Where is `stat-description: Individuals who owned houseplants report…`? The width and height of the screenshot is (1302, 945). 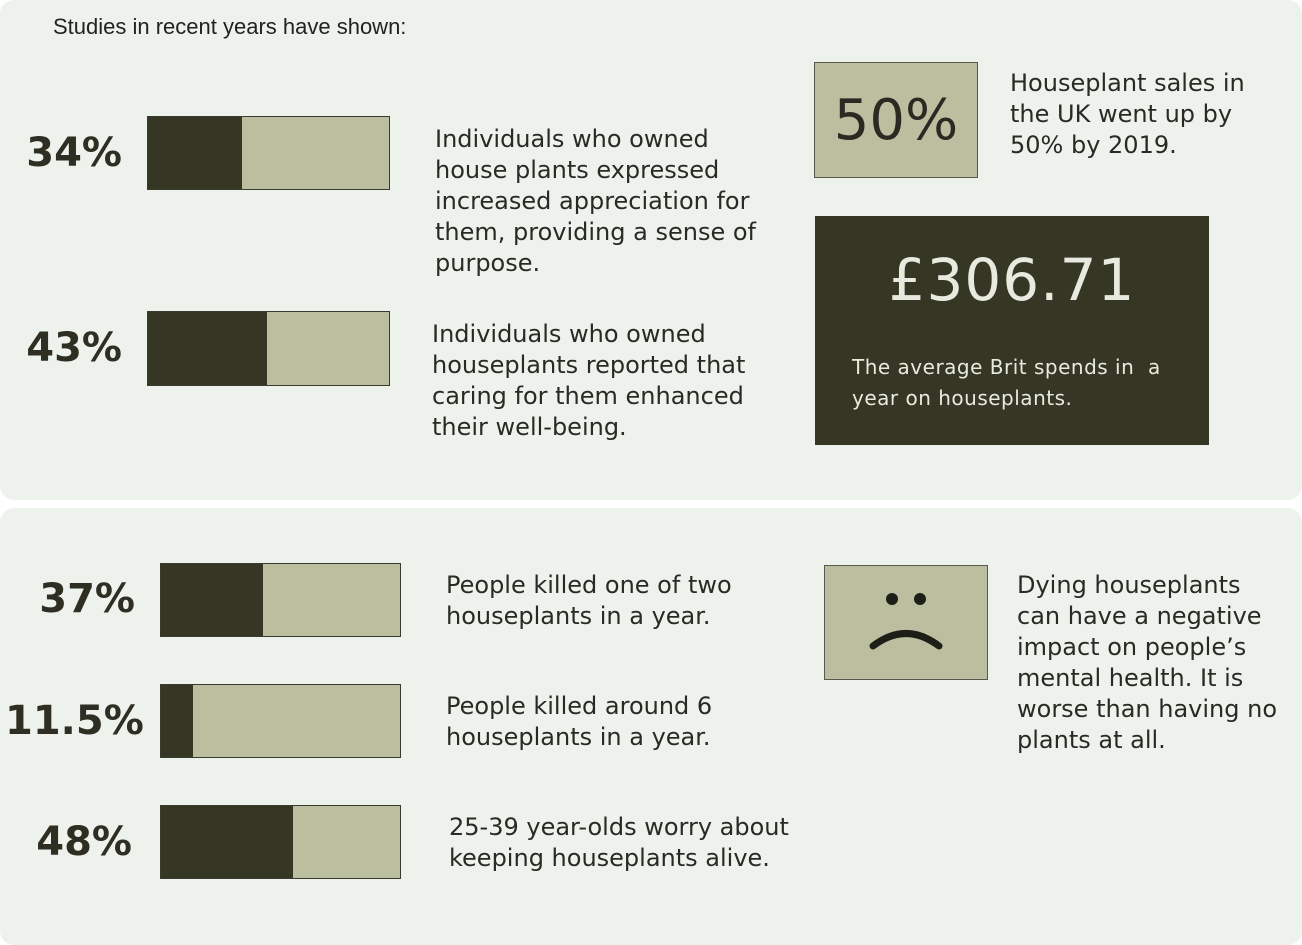
stat-description: Individuals who owned houseplants report… is located at coordinates (589, 380).